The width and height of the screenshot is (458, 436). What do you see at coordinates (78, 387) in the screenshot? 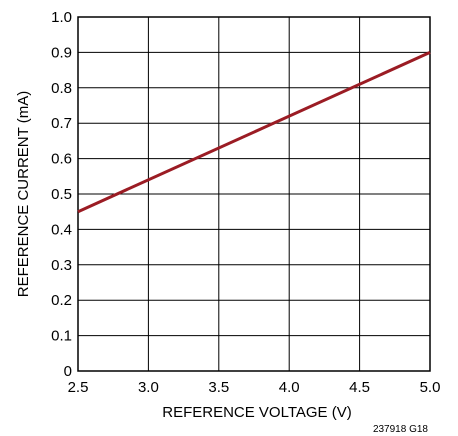
I see `x-tick-label: 2.5` at bounding box center [78, 387].